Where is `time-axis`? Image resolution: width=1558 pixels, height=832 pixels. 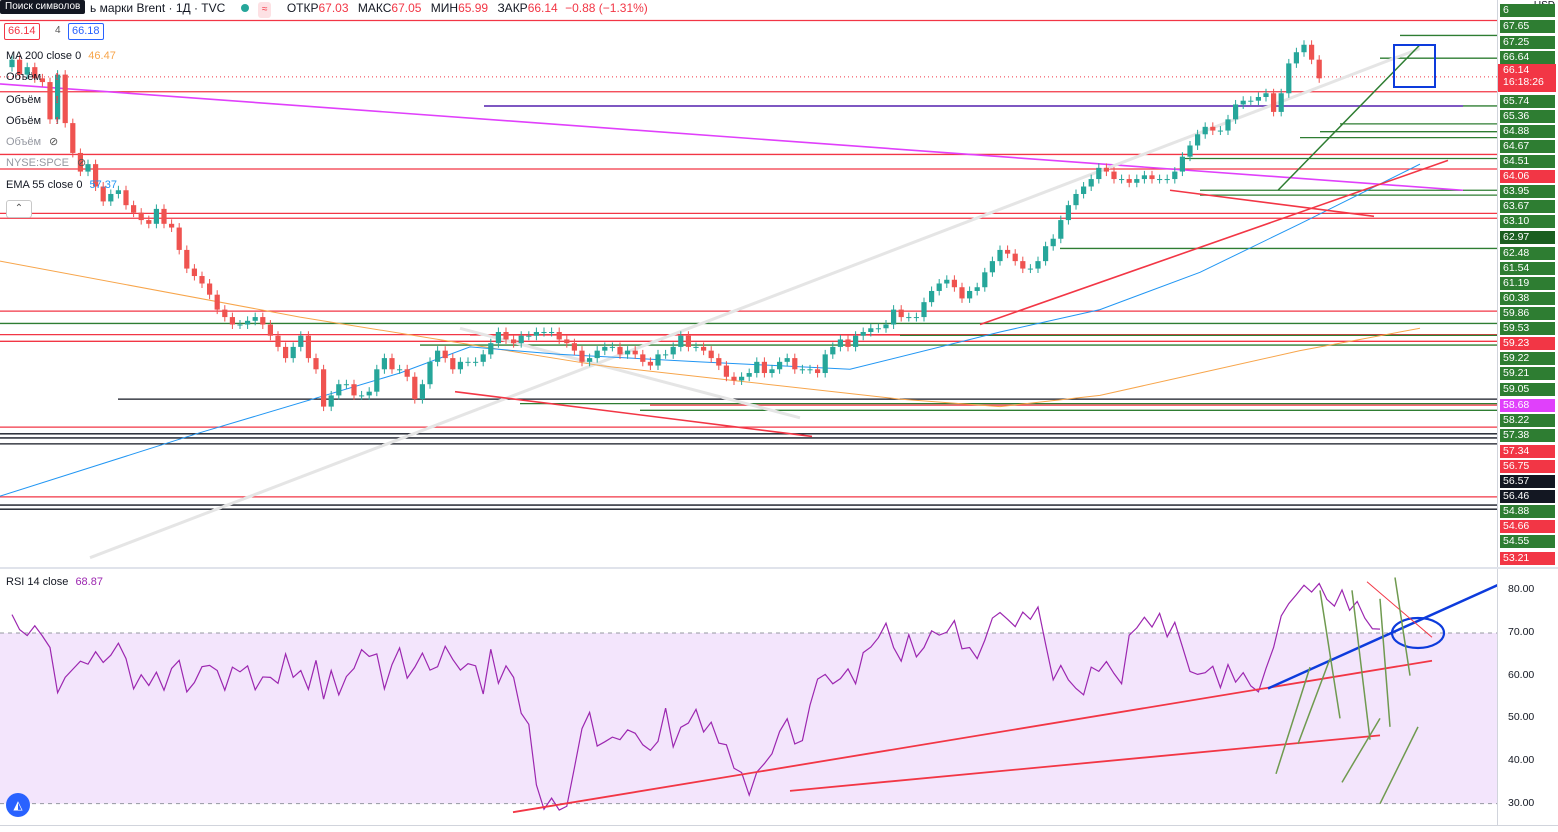 time-axis is located at coordinates (779, 828).